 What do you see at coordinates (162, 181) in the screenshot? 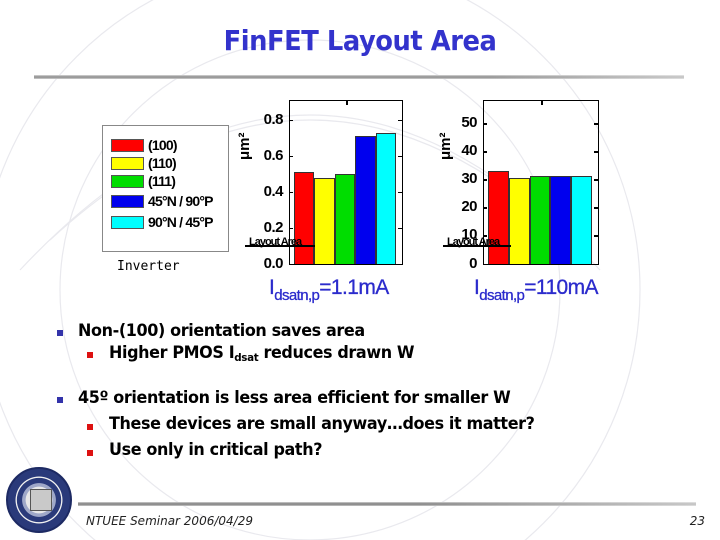
I see `legend-label: (111)` at bounding box center [162, 181].